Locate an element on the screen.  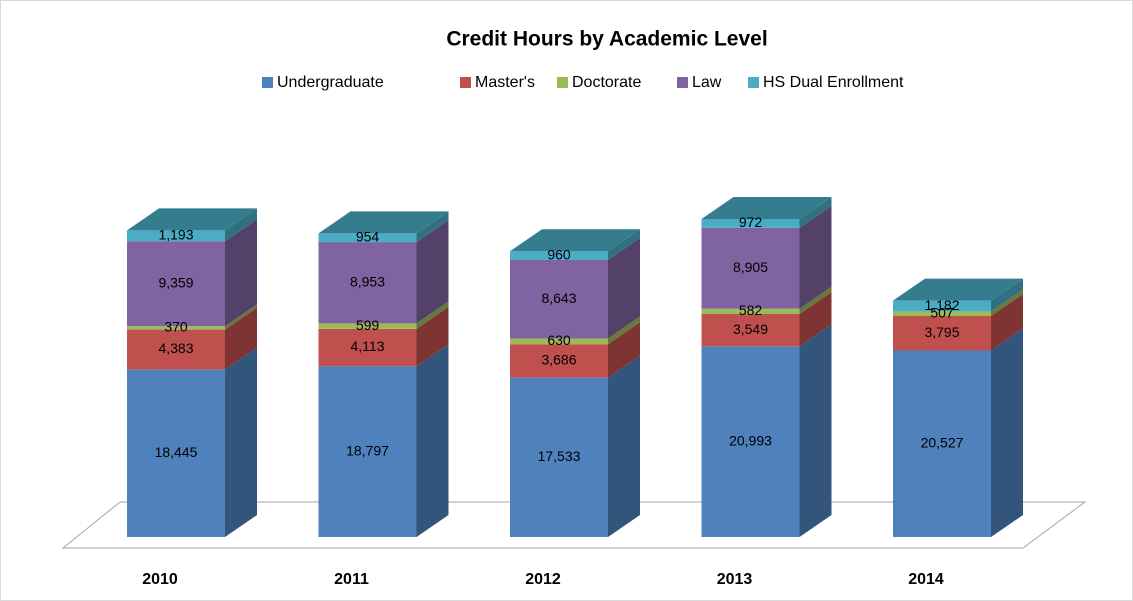
data-label: 8,953 is located at coordinates (367, 281).